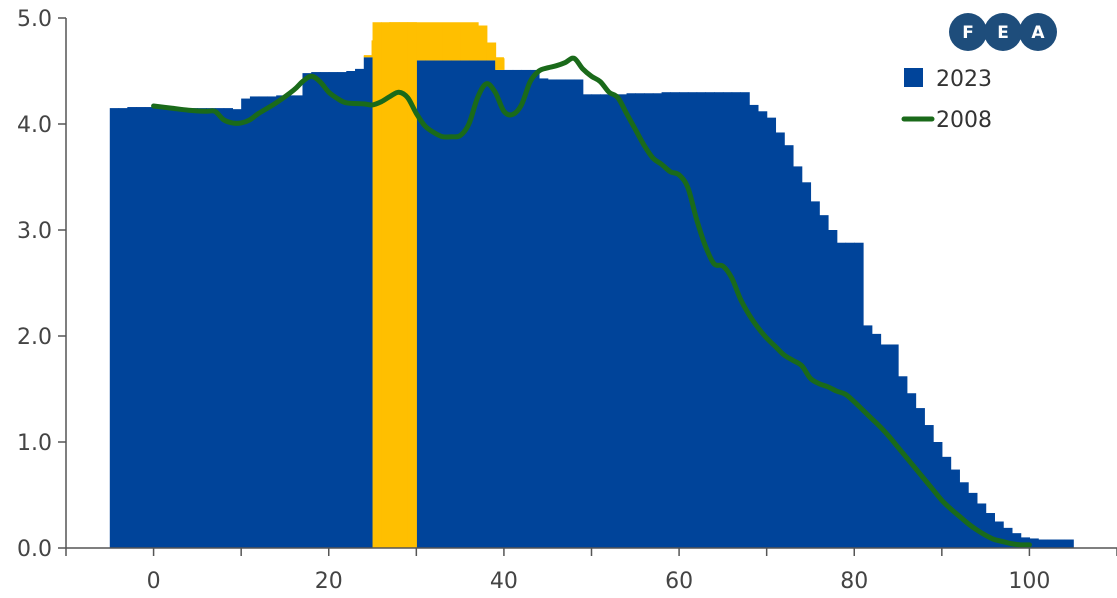 Image resolution: width=1117 pixels, height=598 pixels. What do you see at coordinates (34, 19) in the screenshot?
I see `y-tick-label-5: 5.0` at bounding box center [34, 19].